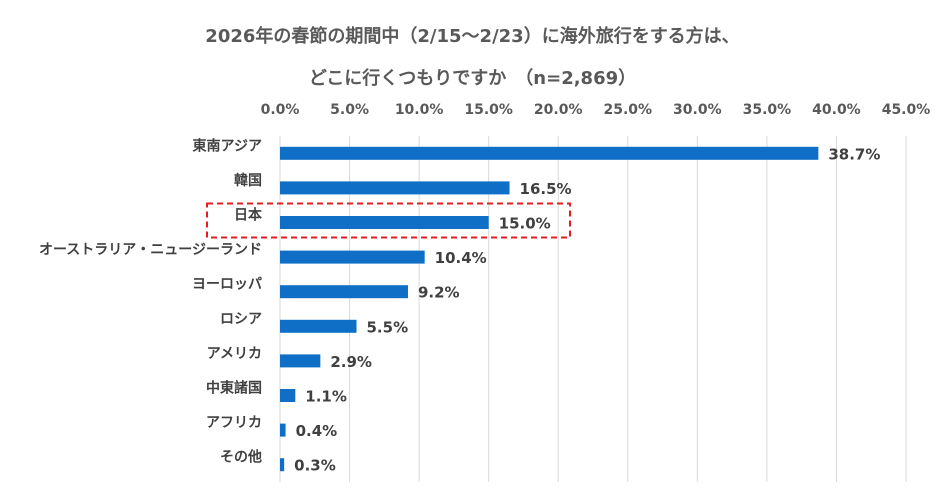 This screenshot has width=945, height=504. Describe the element at coordinates (472, 78) in the screenshot. I see `chart-title-line2: どこに行くつもりですか （n=2,869）` at that location.